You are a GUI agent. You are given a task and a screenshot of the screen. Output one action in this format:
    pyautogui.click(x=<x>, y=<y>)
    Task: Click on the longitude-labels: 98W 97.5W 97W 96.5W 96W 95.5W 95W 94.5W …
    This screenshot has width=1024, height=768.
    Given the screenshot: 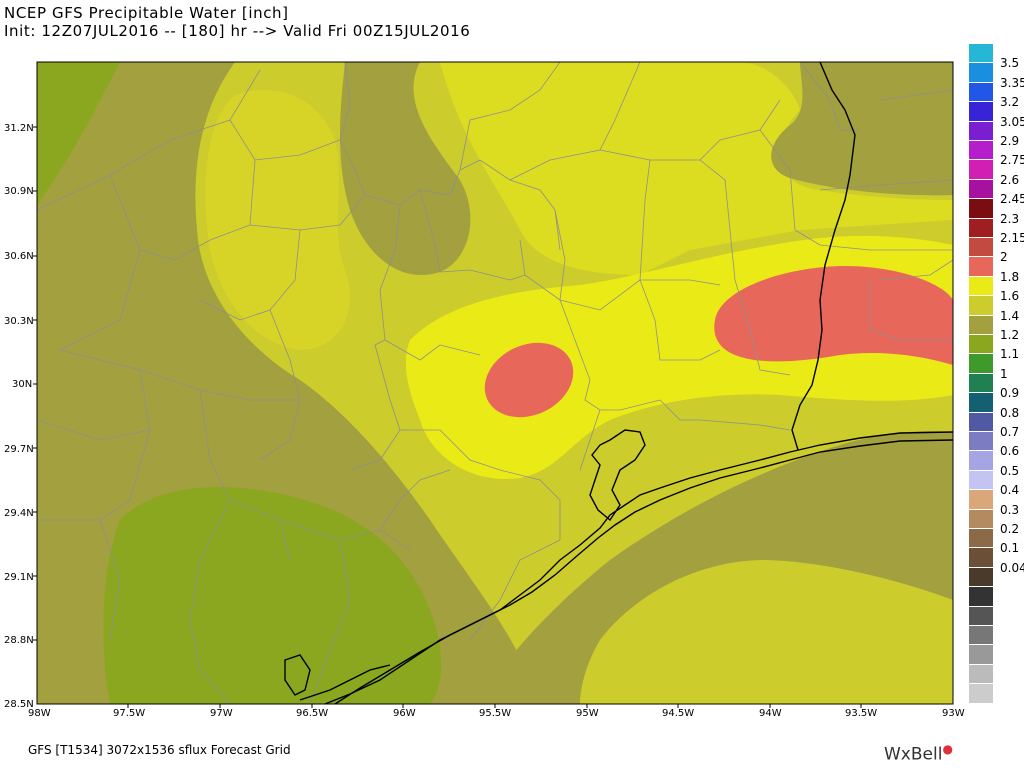 What is the action you would take?
    pyautogui.click(x=496, y=711)
    